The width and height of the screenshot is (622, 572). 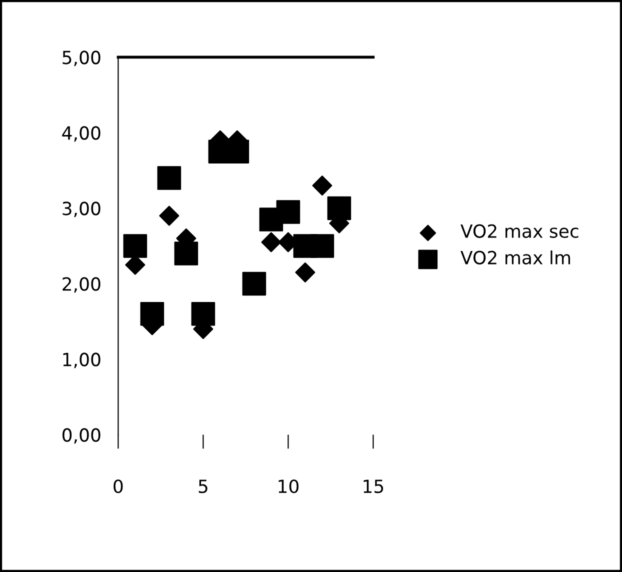 I want to click on legend-label: VO2 max sec, so click(x=519, y=231).